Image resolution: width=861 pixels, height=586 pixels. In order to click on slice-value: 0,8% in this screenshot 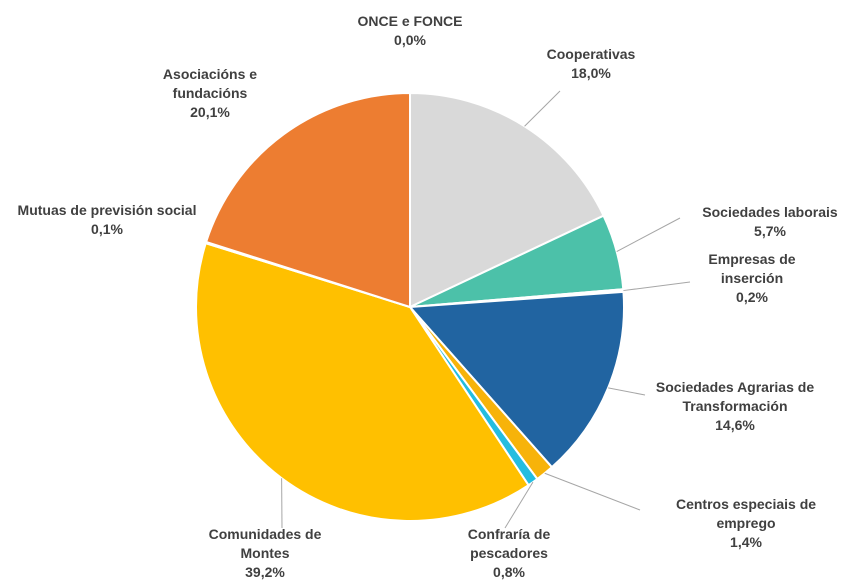, I will do `click(509, 572)`.